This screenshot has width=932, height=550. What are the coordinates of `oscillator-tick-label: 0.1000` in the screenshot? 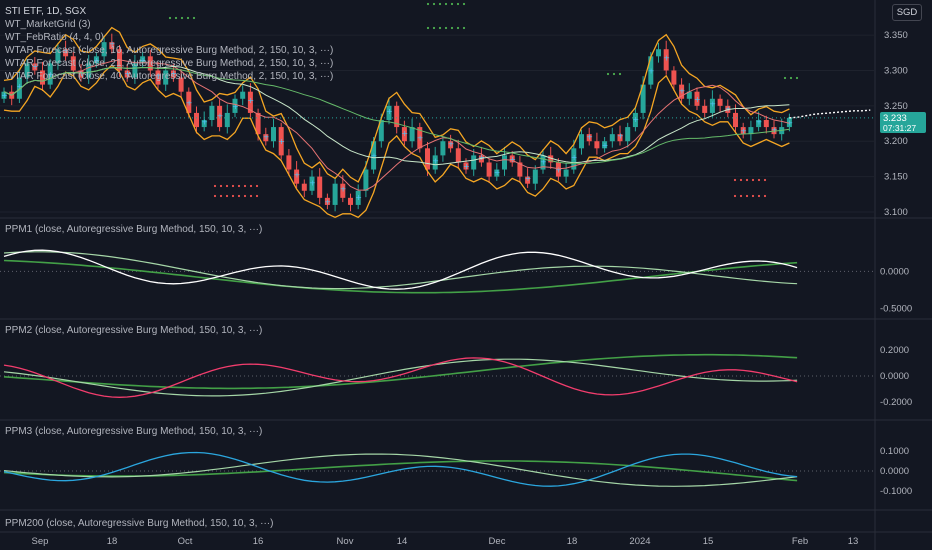 It's located at (894, 451).